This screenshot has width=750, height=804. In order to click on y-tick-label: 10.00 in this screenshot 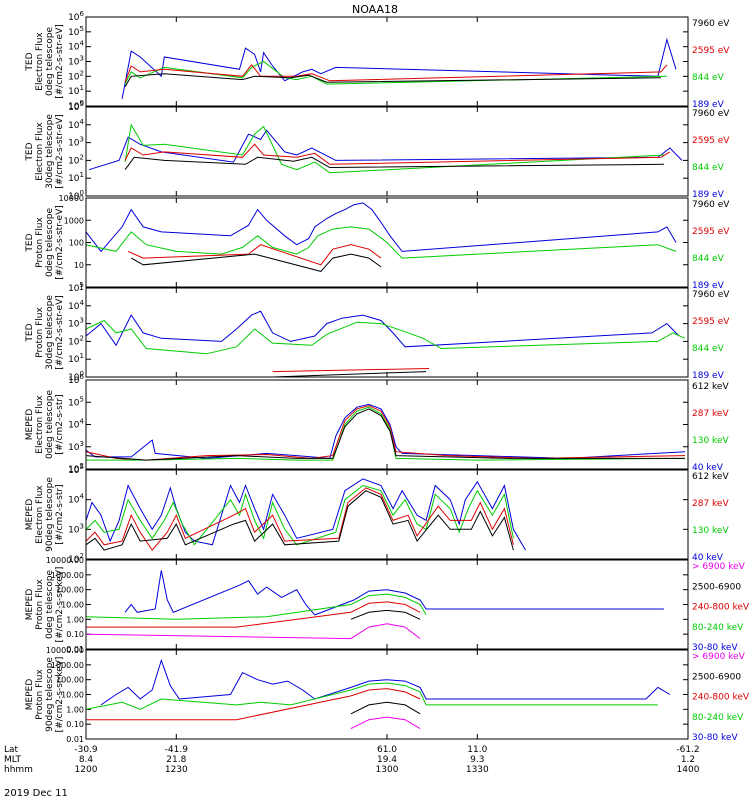, I will do `click(72, 695)`.